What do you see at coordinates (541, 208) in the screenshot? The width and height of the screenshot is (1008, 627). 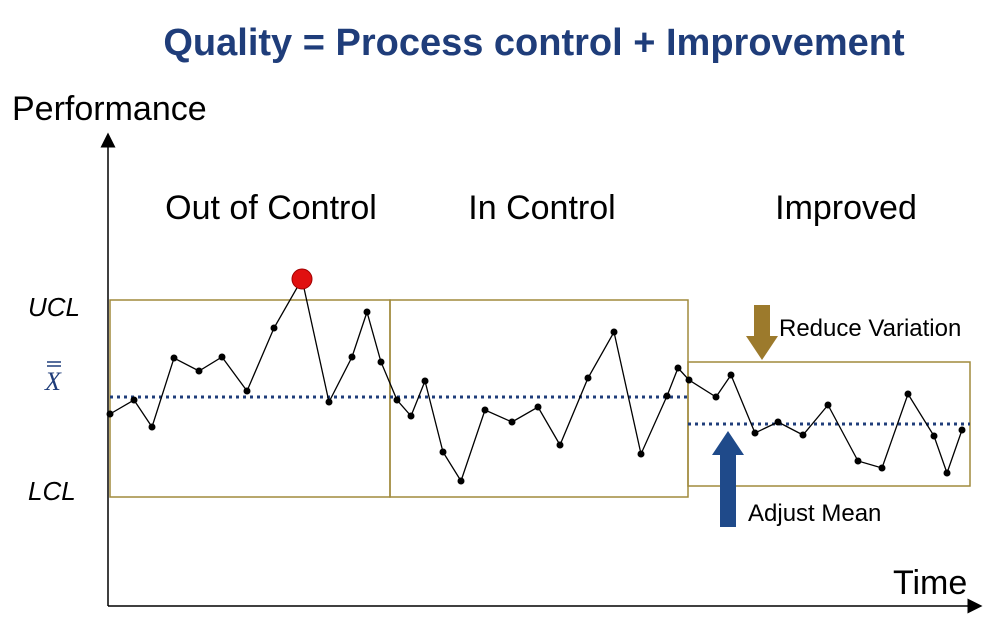 I see `phase-label-in-control: In Control` at bounding box center [541, 208].